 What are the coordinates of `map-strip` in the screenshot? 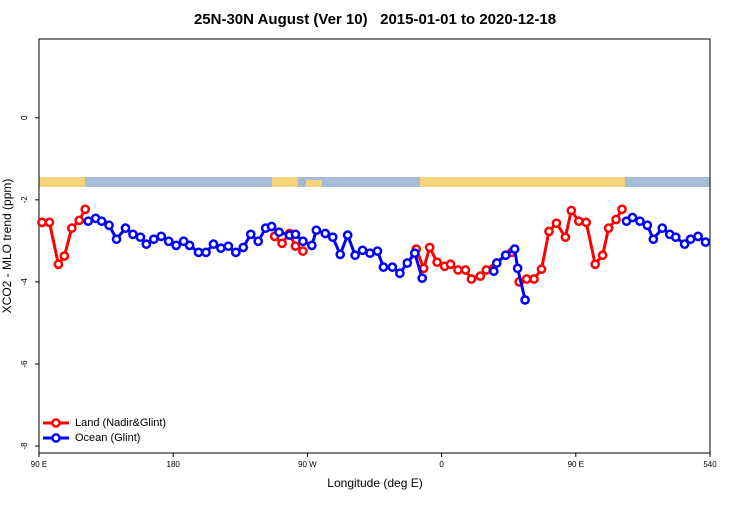 It's located at (374, 182).